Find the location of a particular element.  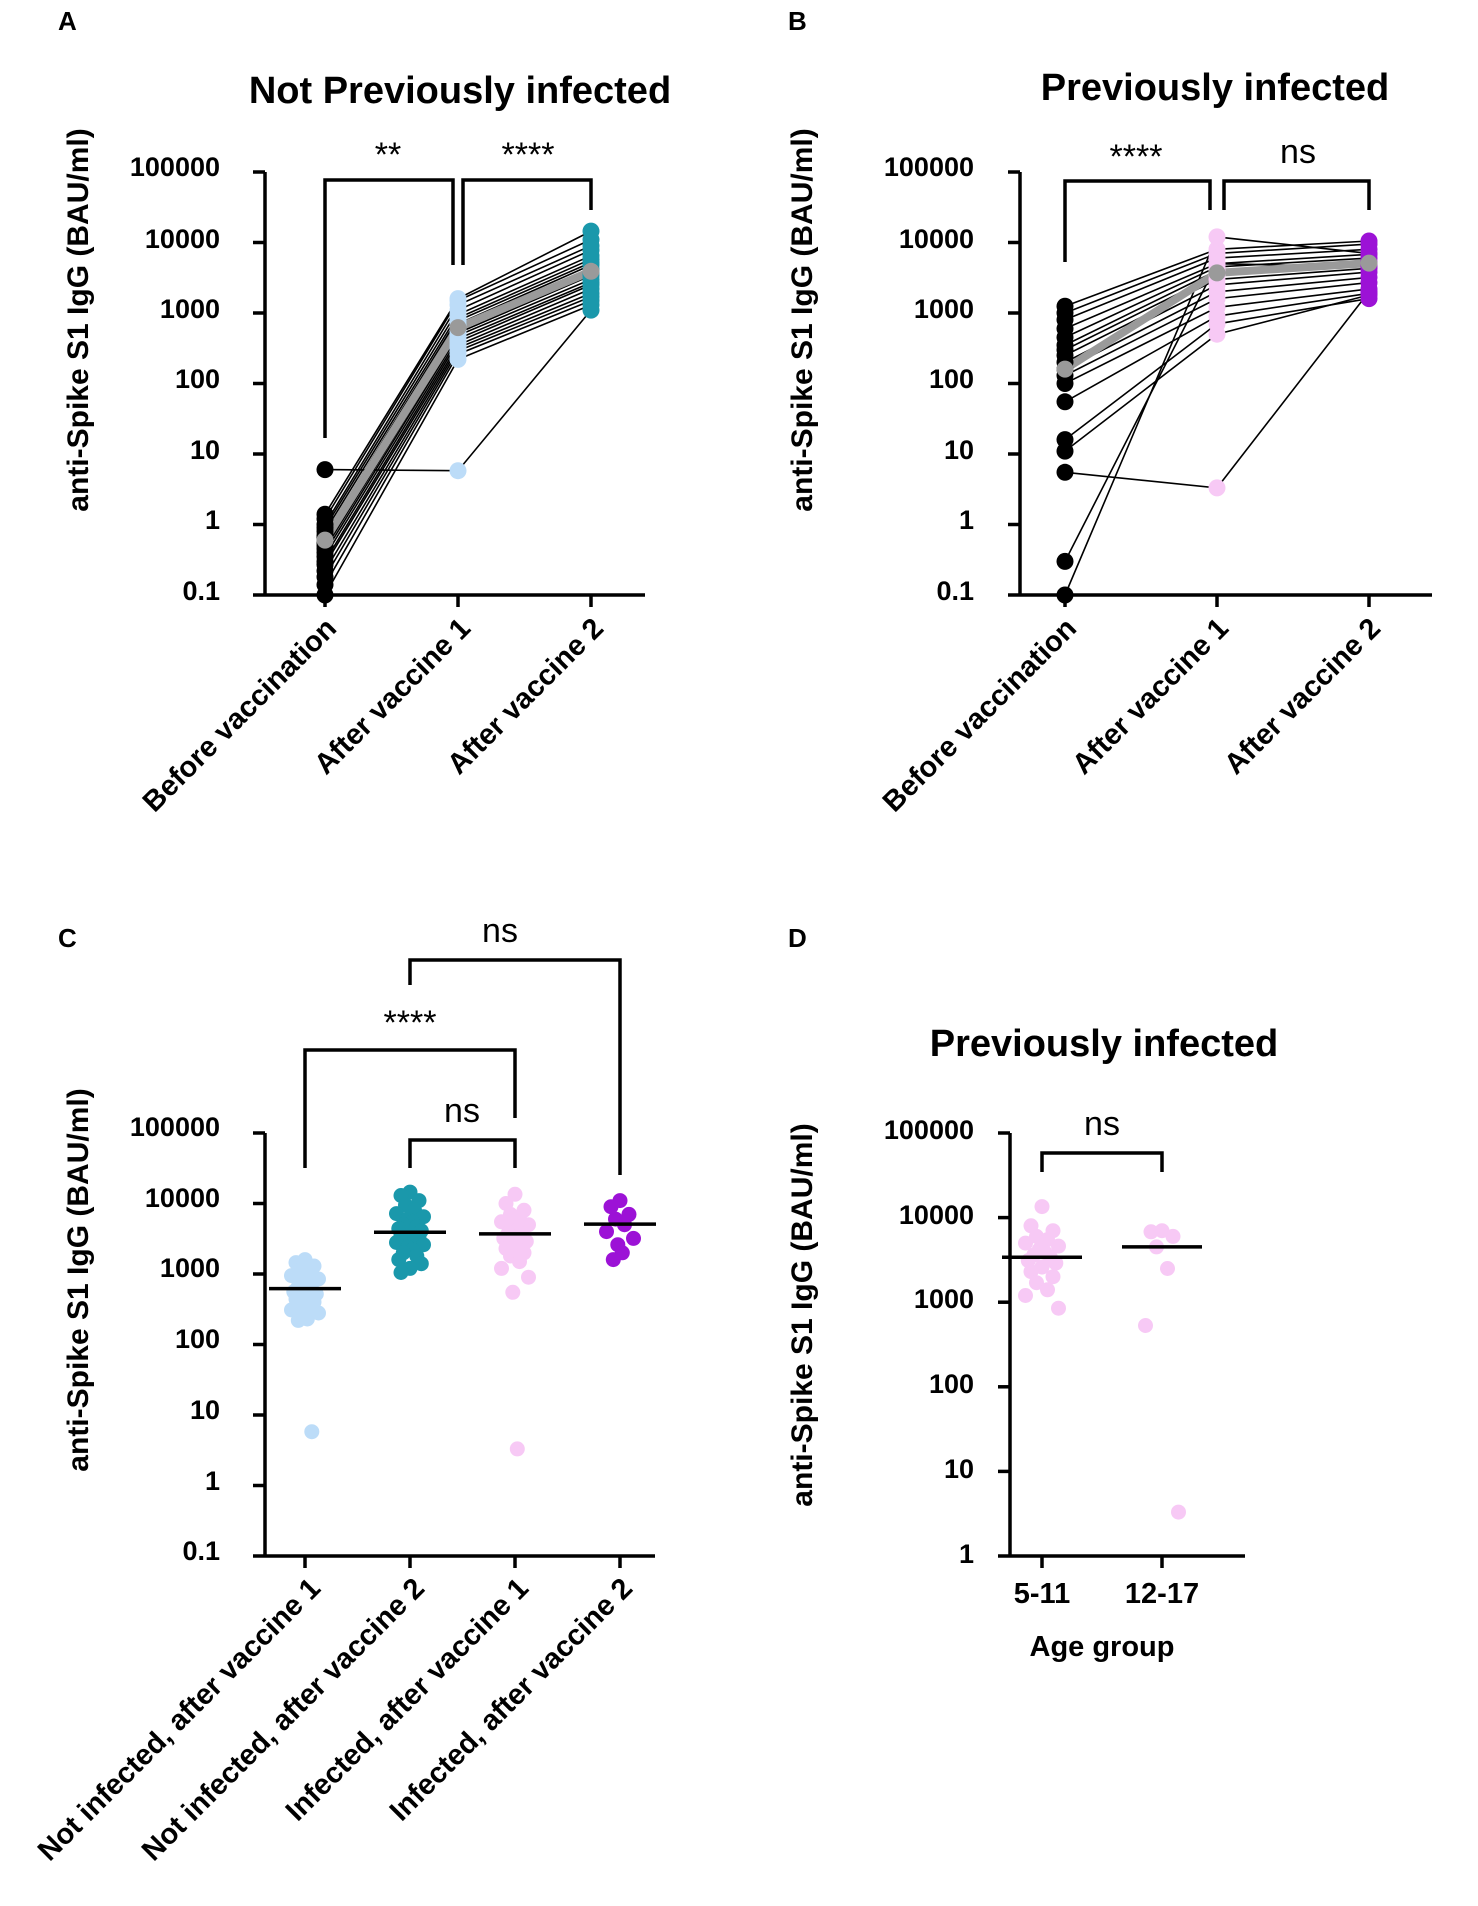

panel-a-ytick-10: 10 is located at coordinates (205, 450).